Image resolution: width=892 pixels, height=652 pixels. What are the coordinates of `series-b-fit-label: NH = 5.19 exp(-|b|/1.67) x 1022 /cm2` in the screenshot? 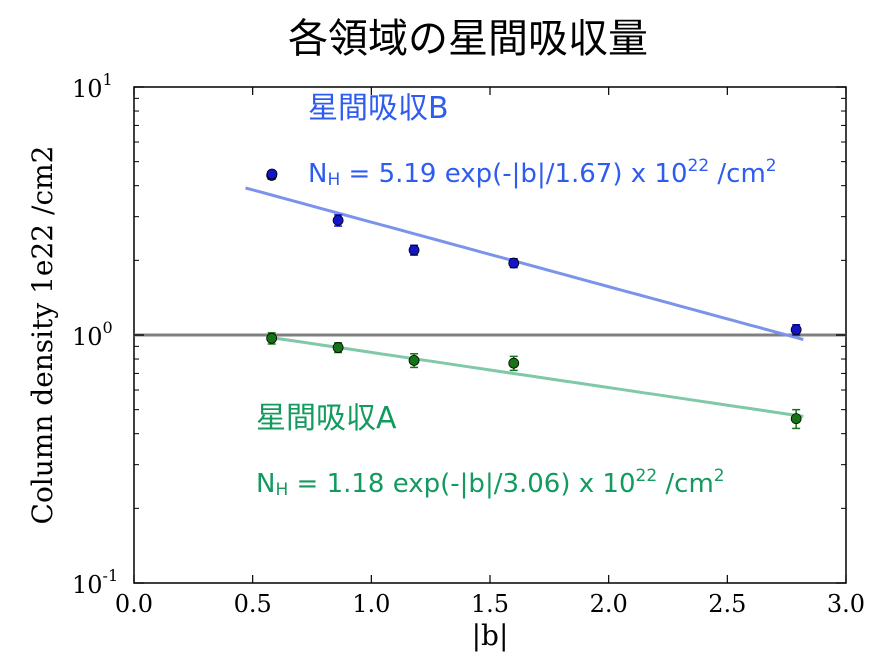 It's located at (542, 173).